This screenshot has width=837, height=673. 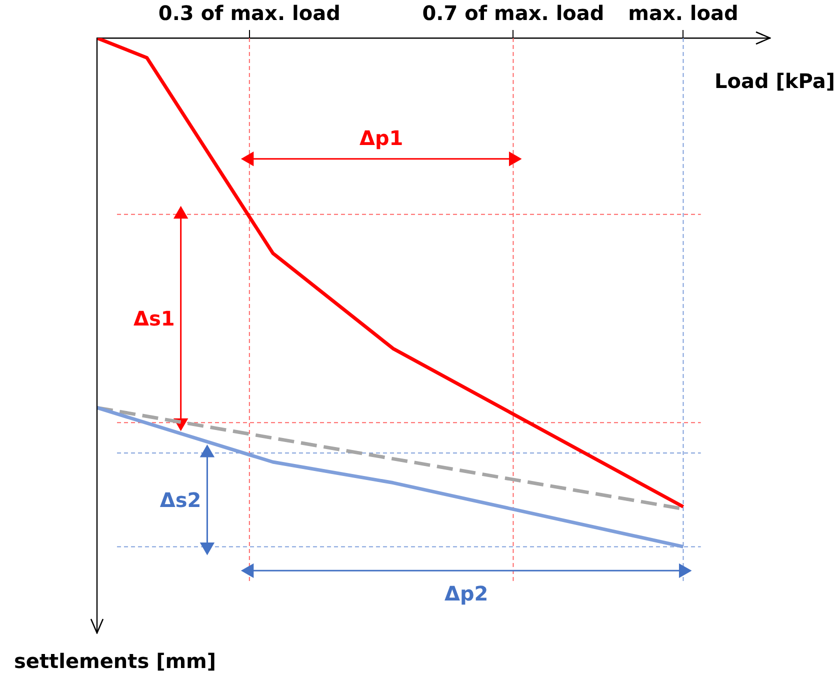 I want to click on x-tick-label: max. load, so click(x=683, y=13).